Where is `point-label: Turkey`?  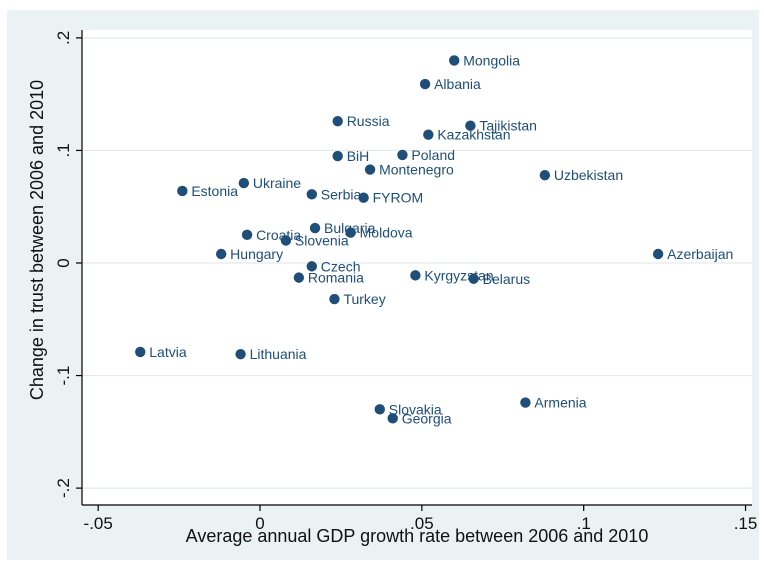
point-label: Turkey is located at coordinates (364, 299).